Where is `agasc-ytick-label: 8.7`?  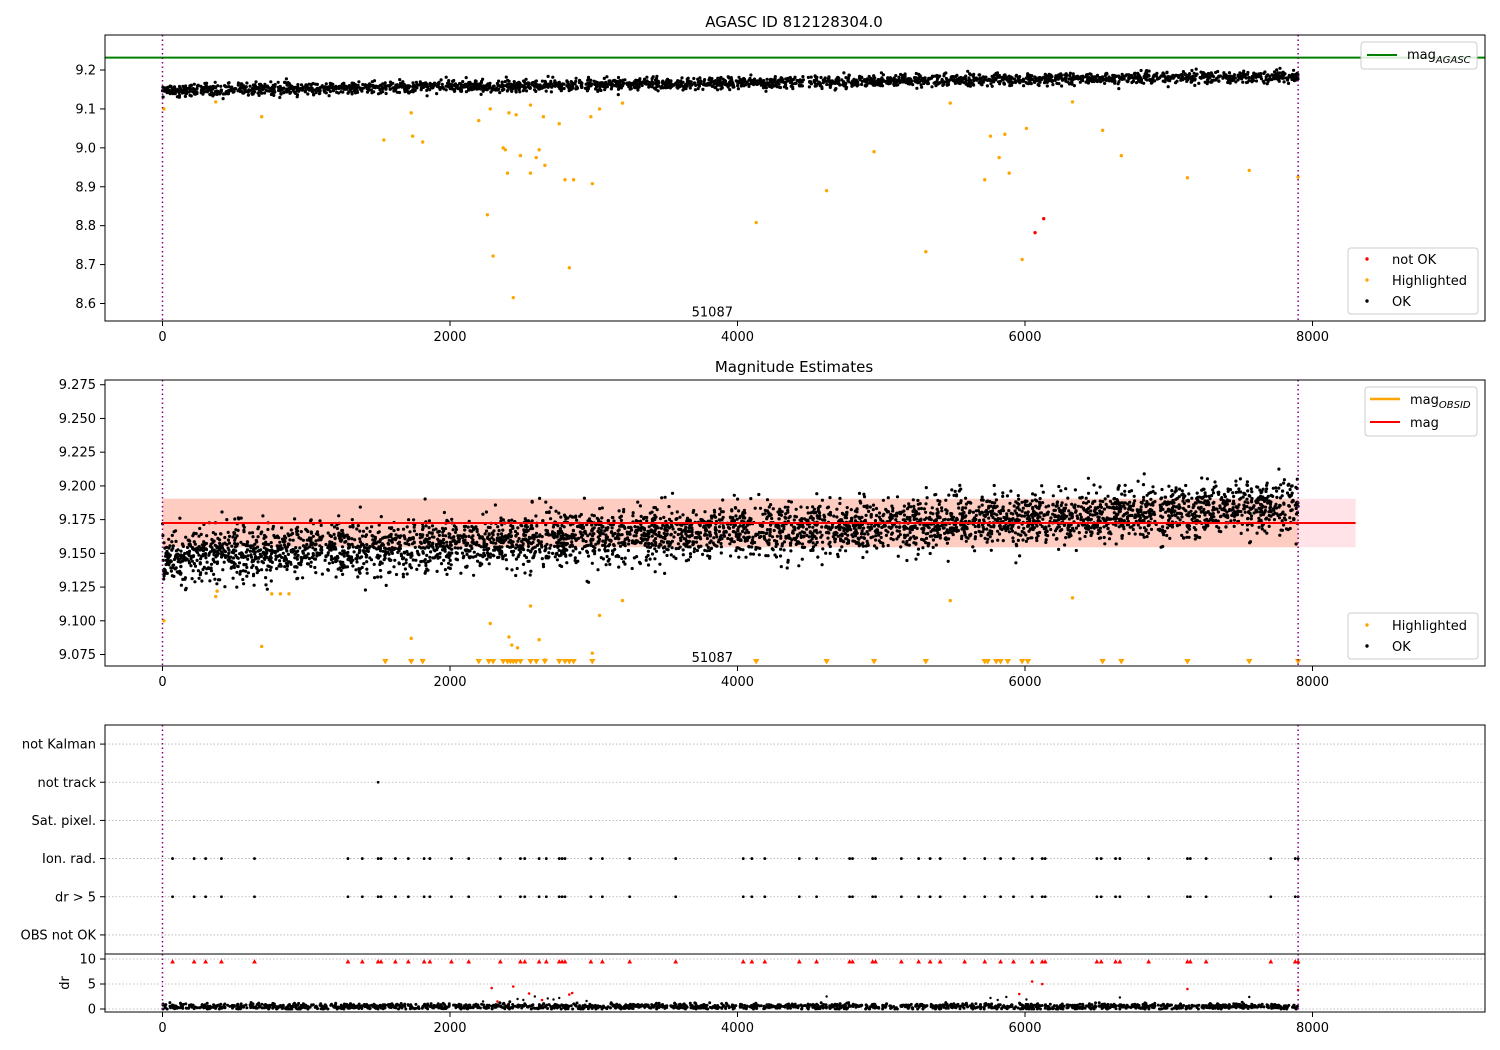 agasc-ytick-label: 8.7 is located at coordinates (85, 265).